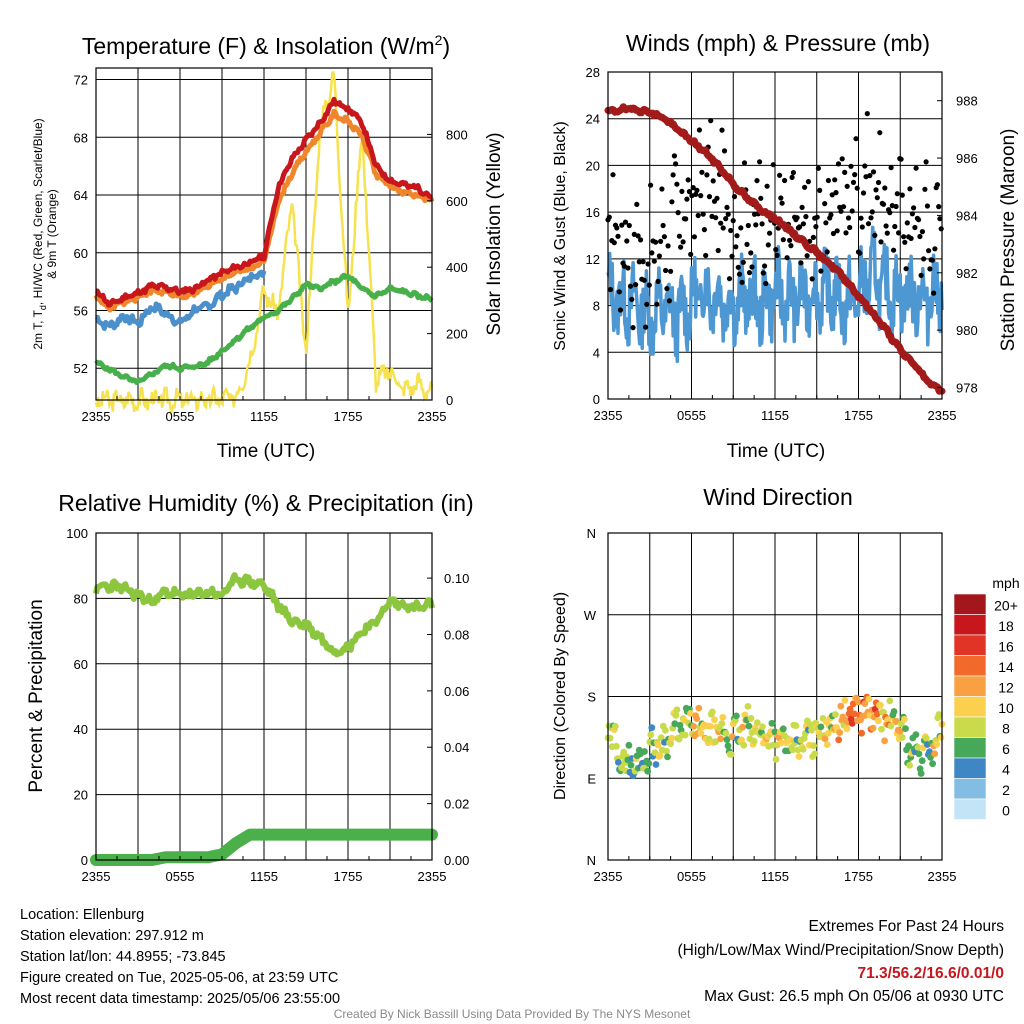  Describe the element at coordinates (1008, 240) in the screenshot. I see `pressure-ylabel: Station Pressure (Maroon)` at that location.